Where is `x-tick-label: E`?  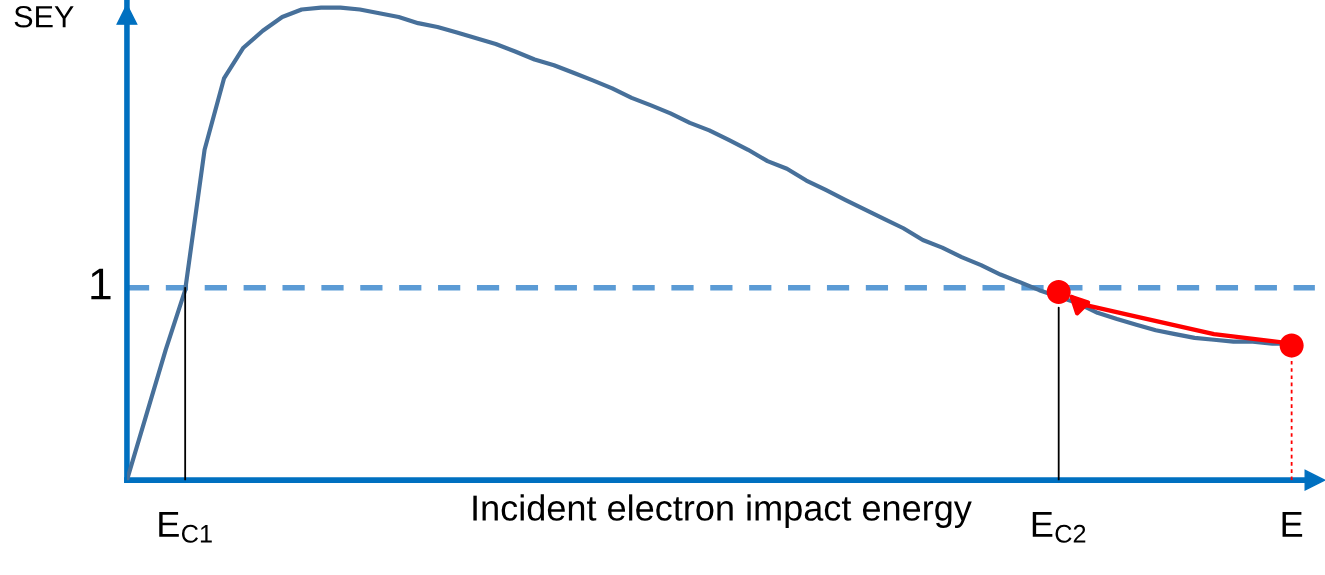 x-tick-label: E is located at coordinates (1292, 524).